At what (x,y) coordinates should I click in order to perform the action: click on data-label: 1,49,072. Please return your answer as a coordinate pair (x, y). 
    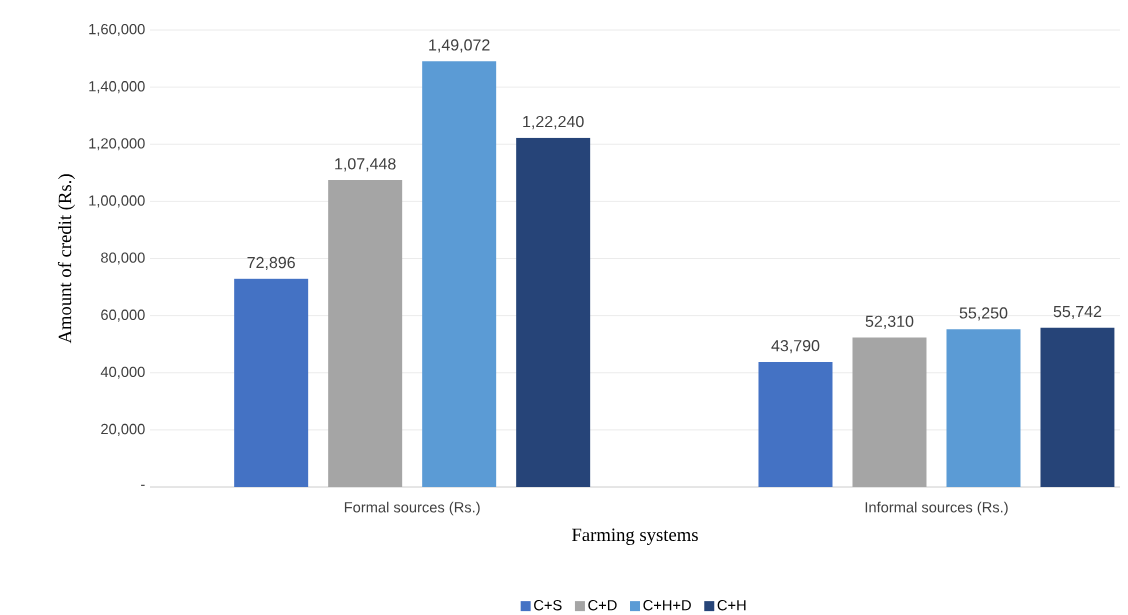
    Looking at the image, I should click on (459, 46).